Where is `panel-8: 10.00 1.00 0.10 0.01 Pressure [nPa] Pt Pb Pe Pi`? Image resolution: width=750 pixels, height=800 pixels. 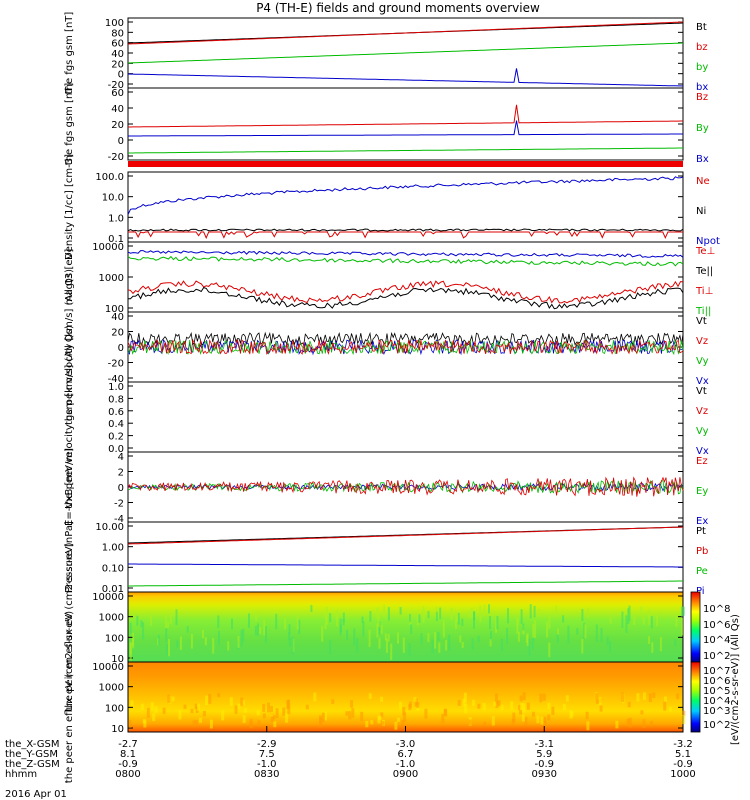 panel-8: 10.00 1.00 0.10 0.01 Pressure [nPa] Pt Pb Pe Pi is located at coordinates (386, 559).